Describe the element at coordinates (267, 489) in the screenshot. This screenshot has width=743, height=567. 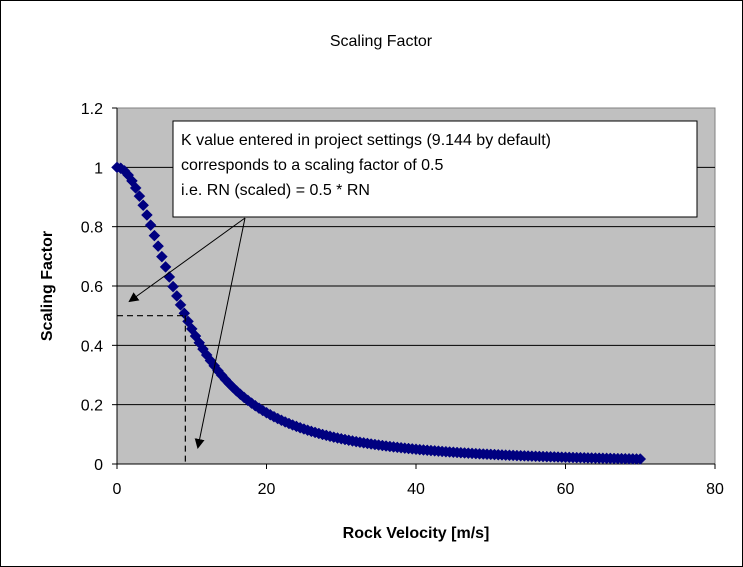
I see `x-tick-label-1: 20` at that location.